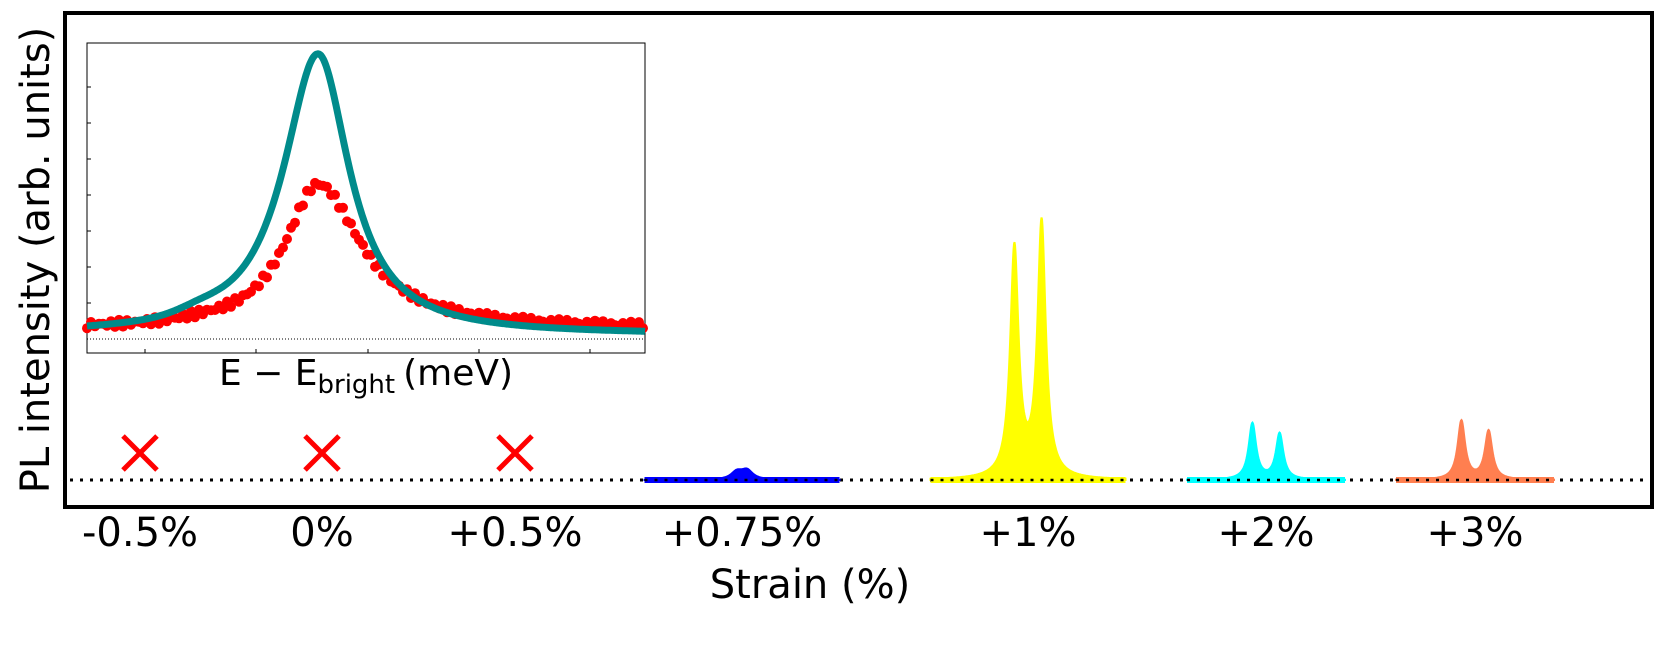 Image resolution: width=1661 pixels, height=657 pixels. Describe the element at coordinates (742, 475) in the screenshot. I see `series-+0.75%` at that location.